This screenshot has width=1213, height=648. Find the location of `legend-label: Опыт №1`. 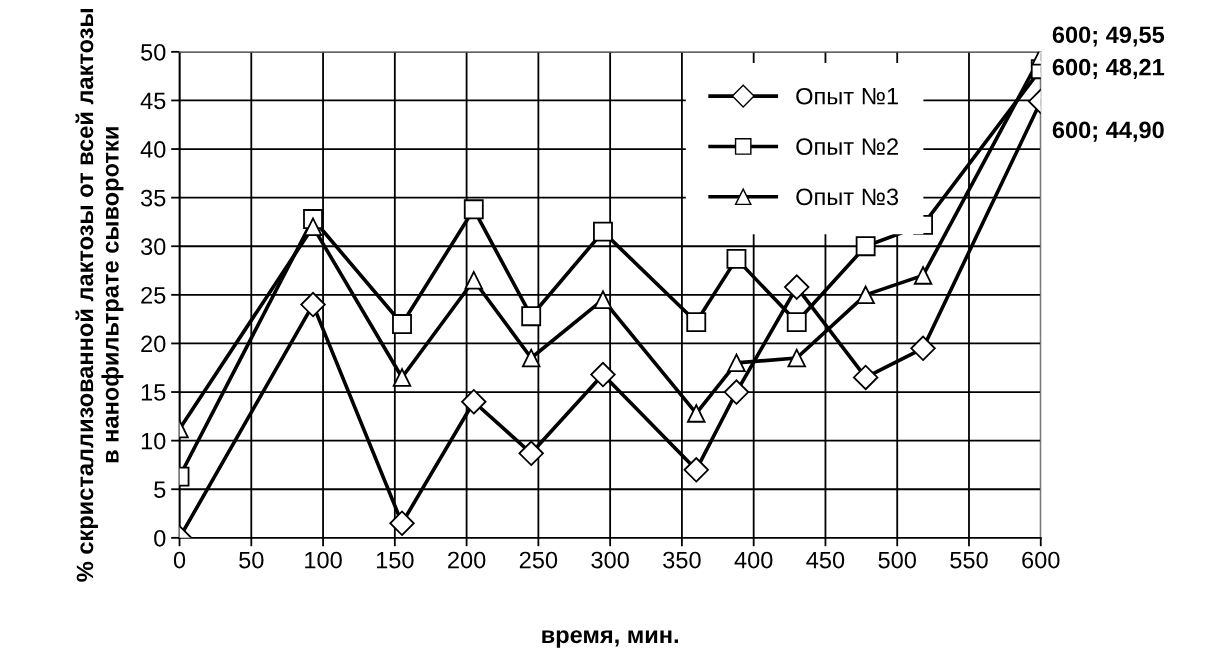

legend-label: Опыт №1 is located at coordinates (847, 96).